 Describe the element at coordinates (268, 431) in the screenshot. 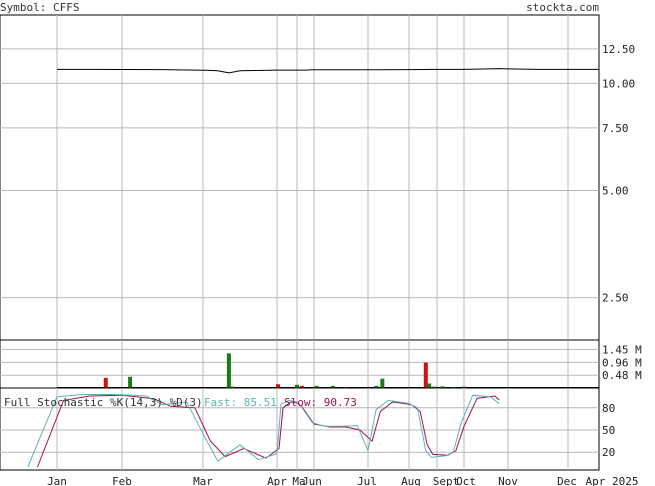

I see `slow-line` at that location.